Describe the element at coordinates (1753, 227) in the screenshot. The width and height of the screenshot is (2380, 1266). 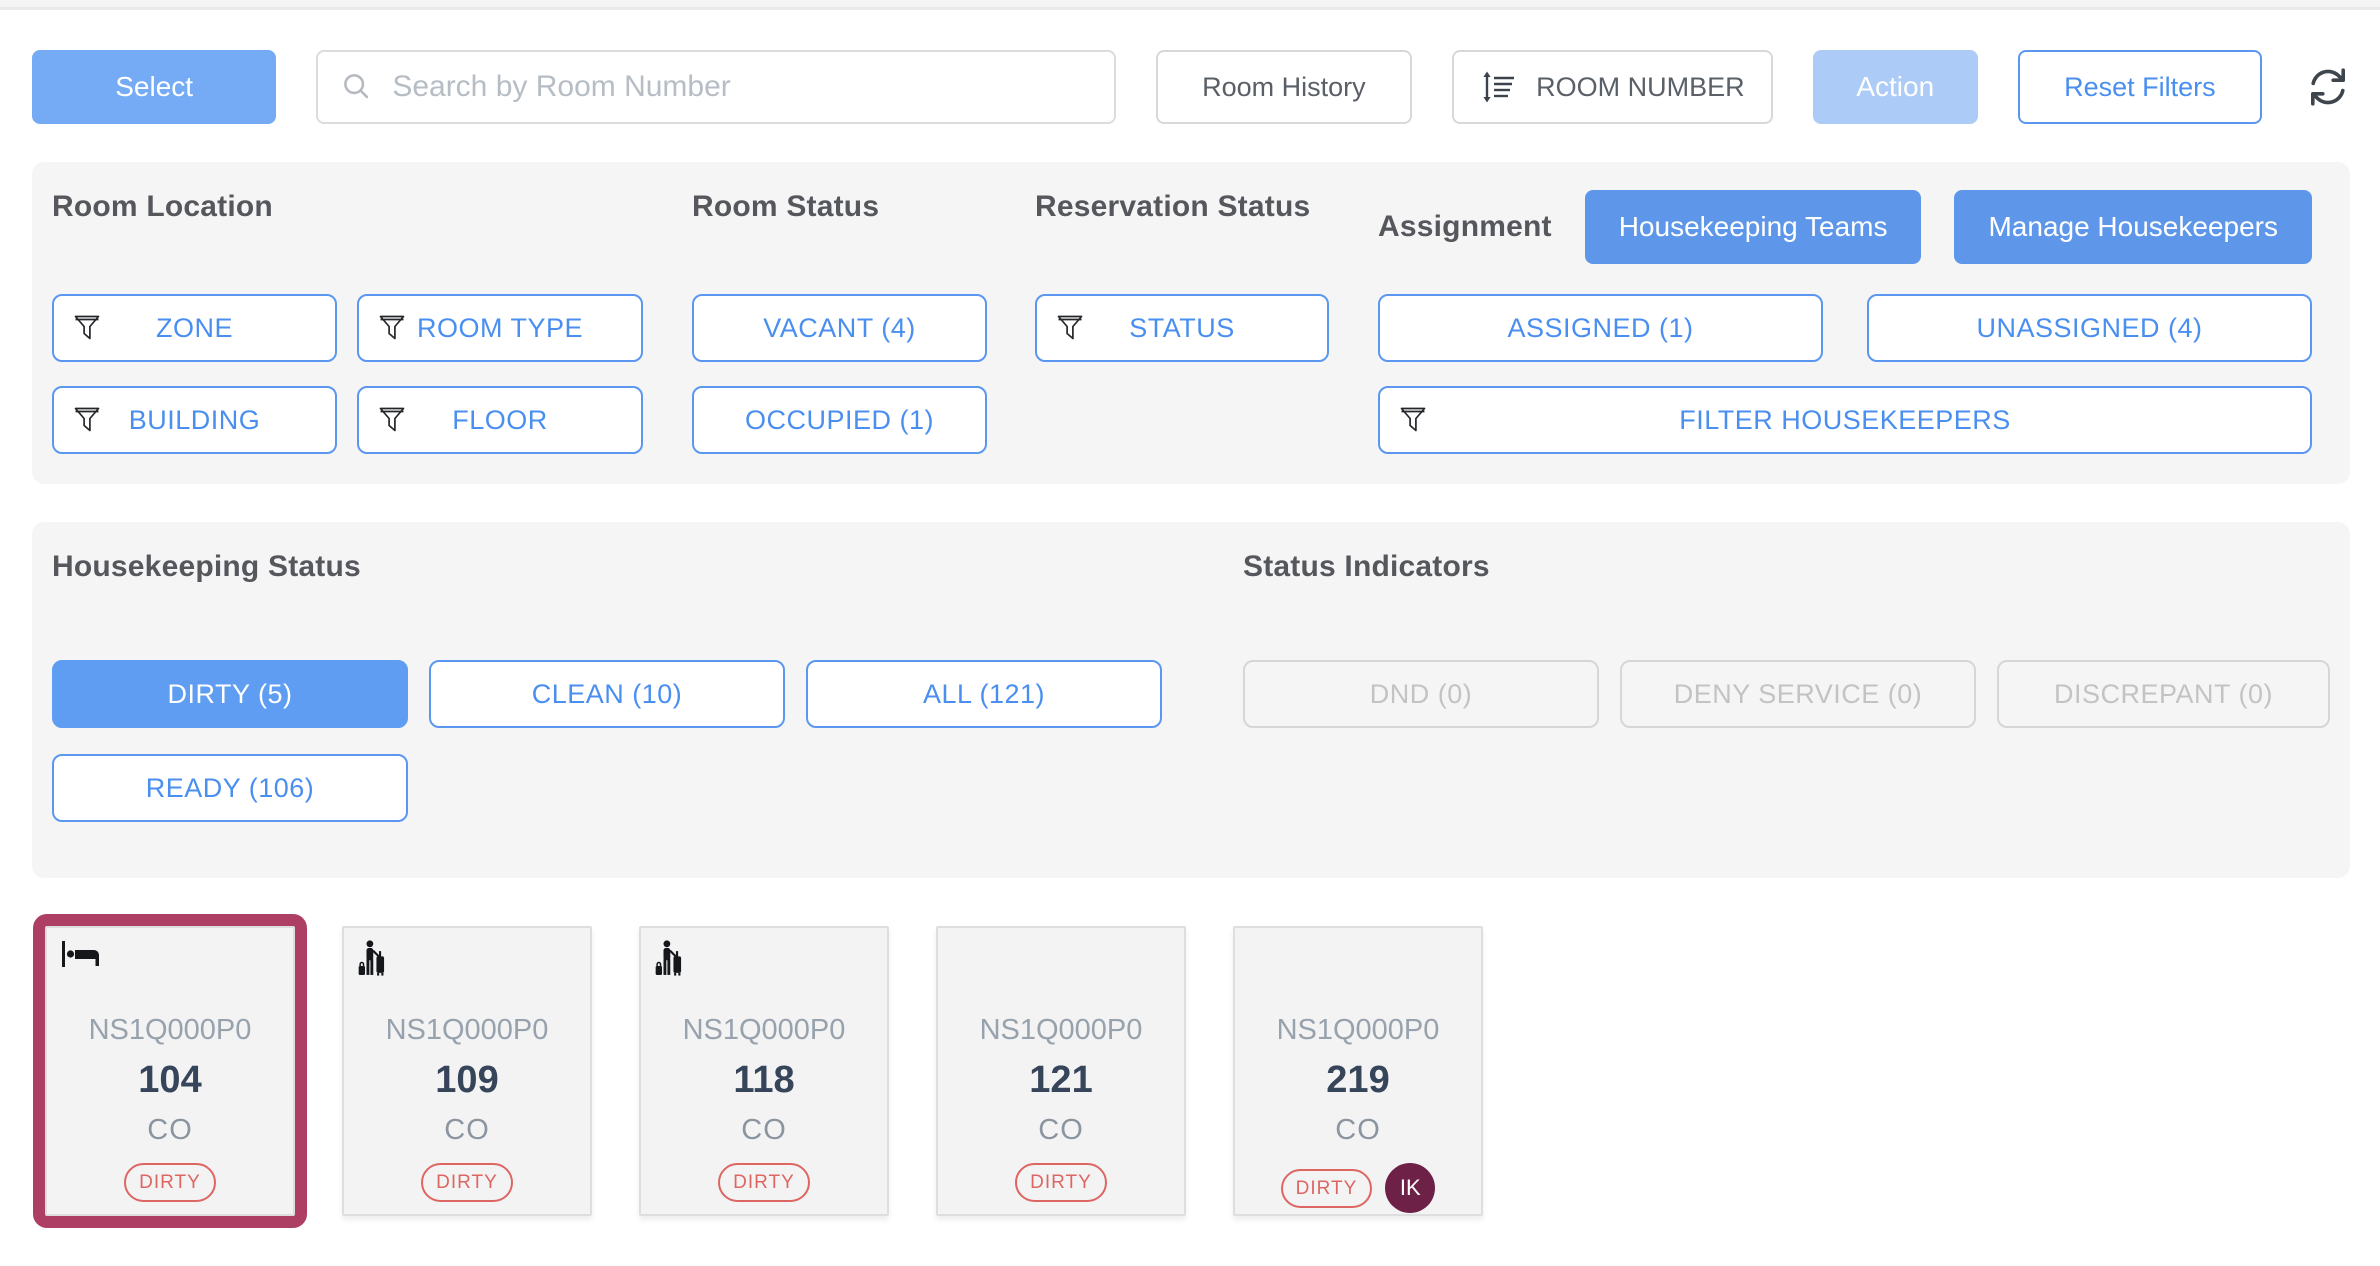
I see `housekeeping-teams-button: Housekeeping Teams` at that location.